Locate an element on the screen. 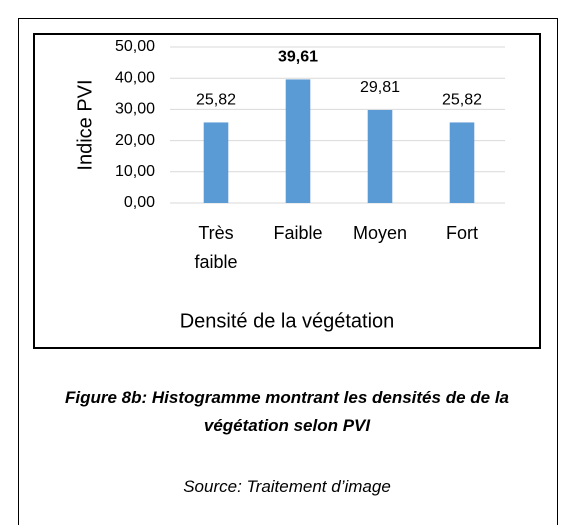 This screenshot has width=576, height=525. x-tick-label: Très faible is located at coordinates (216, 247).